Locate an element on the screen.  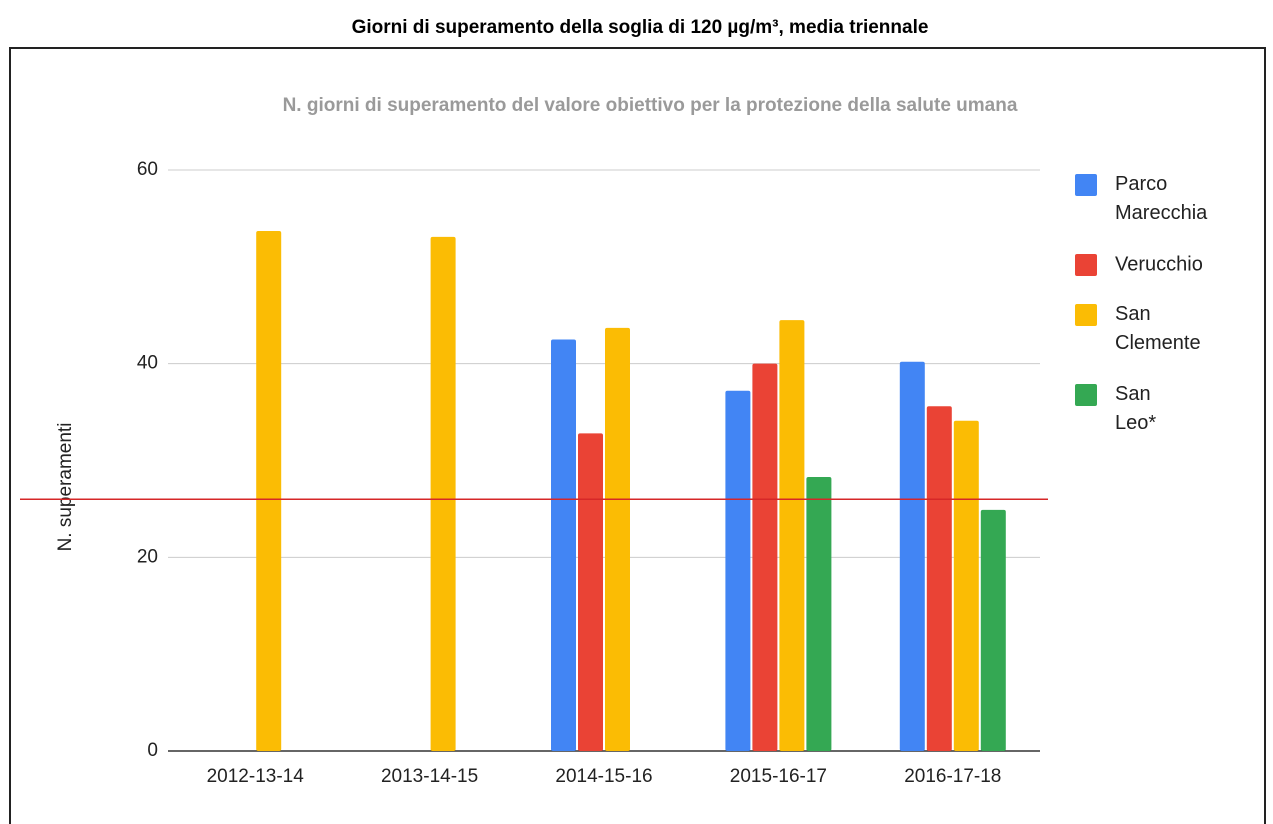
legend-label: San Clemente is located at coordinates (1158, 328).